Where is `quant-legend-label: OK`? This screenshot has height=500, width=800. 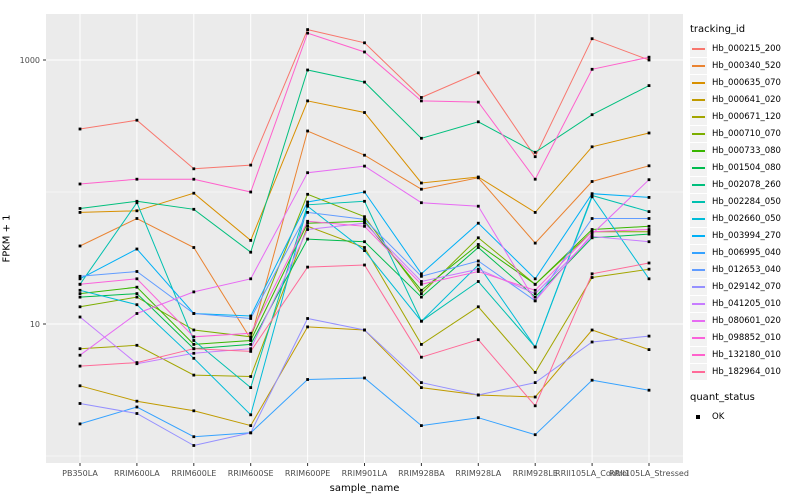
quant-legend-label: OK is located at coordinates (718, 416).